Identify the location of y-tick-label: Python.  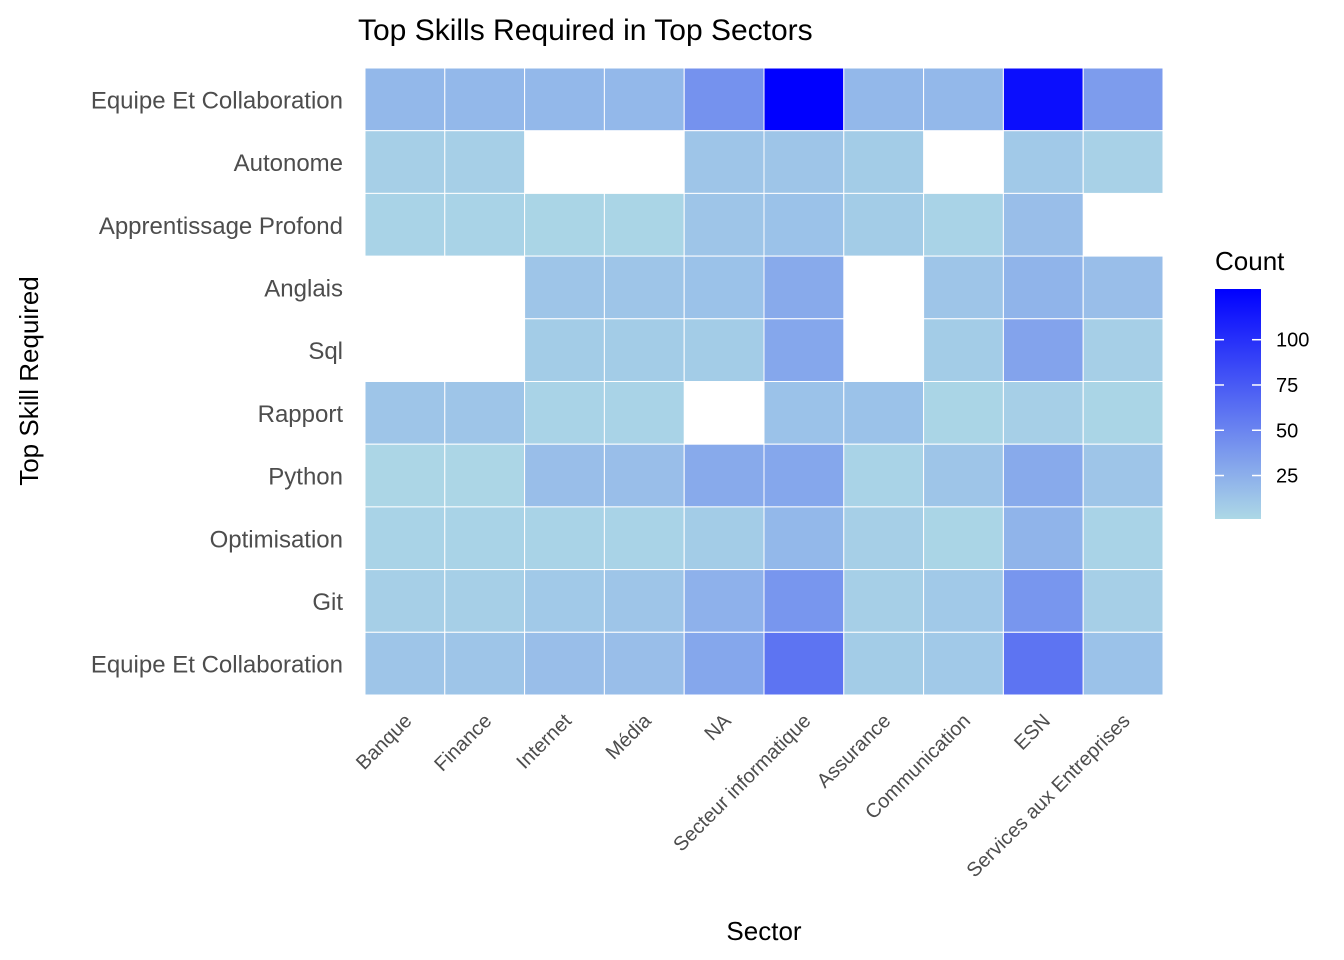
(305, 477).